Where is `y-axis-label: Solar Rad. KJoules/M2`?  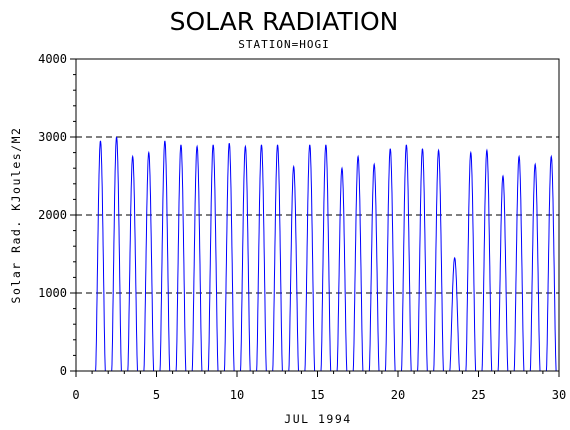 y-axis-label: Solar Rad. KJoules/M2 is located at coordinates (16, 215).